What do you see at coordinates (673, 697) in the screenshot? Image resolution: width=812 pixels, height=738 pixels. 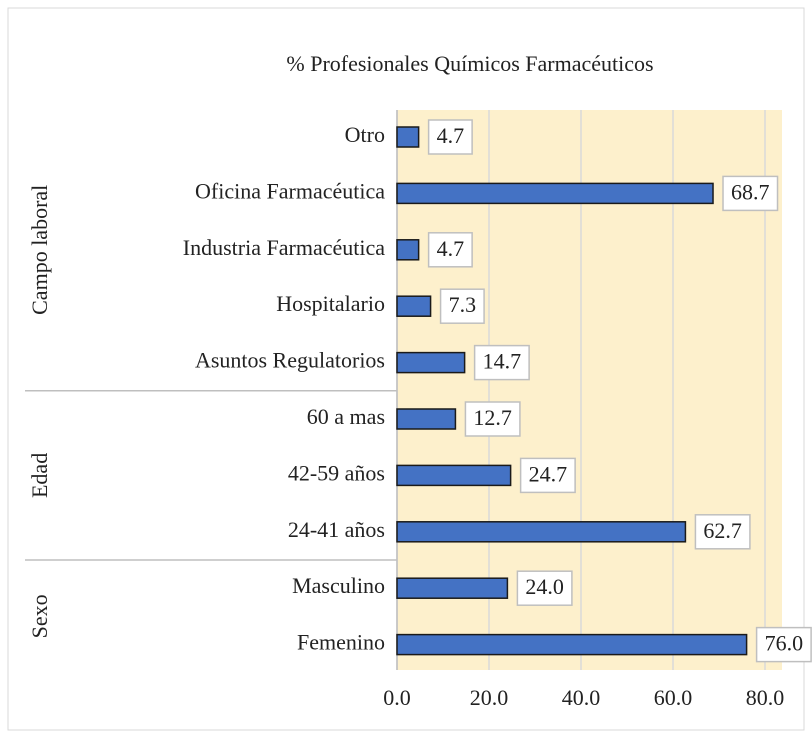 I see `x-tick-label: 60.0` at bounding box center [673, 697].